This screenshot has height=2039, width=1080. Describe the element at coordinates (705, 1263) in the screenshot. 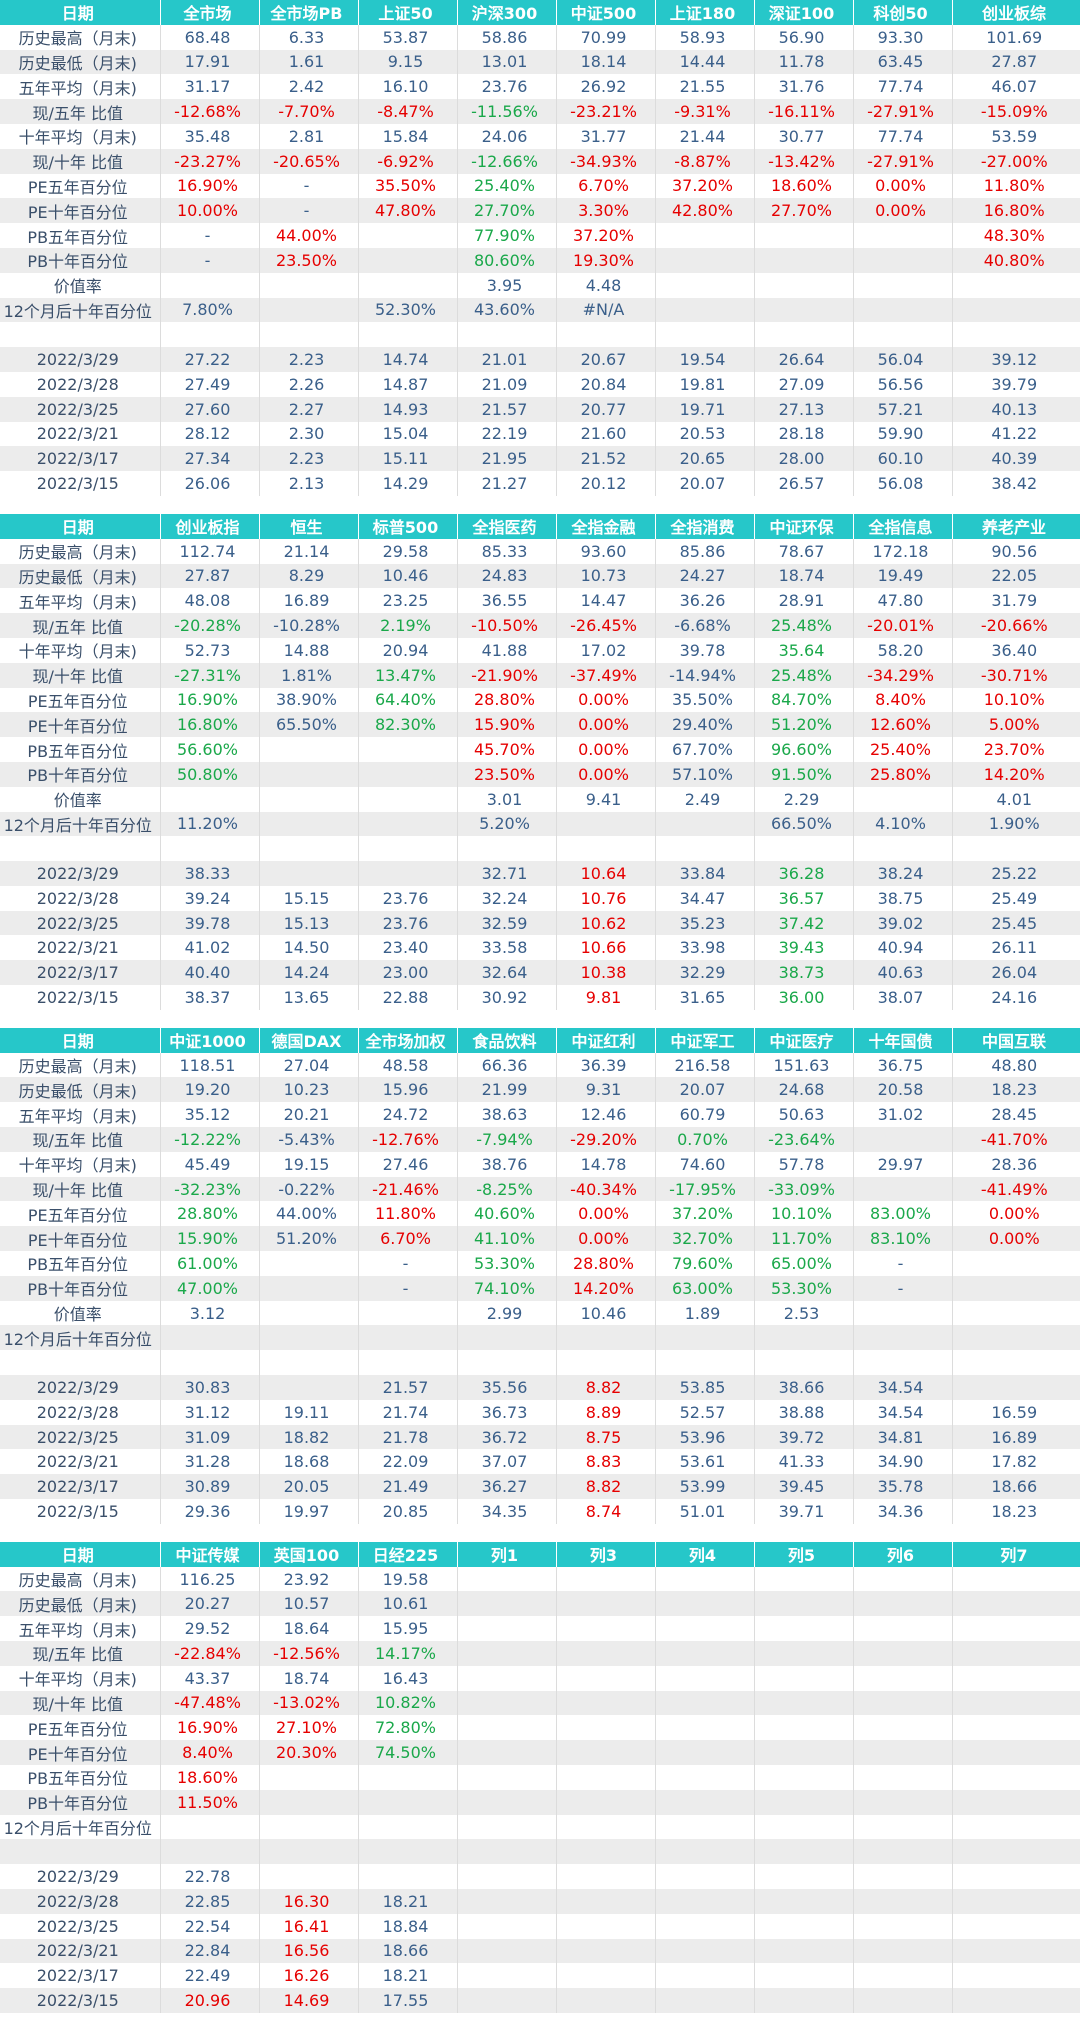

I see `value-cell: 79.60%` at that location.